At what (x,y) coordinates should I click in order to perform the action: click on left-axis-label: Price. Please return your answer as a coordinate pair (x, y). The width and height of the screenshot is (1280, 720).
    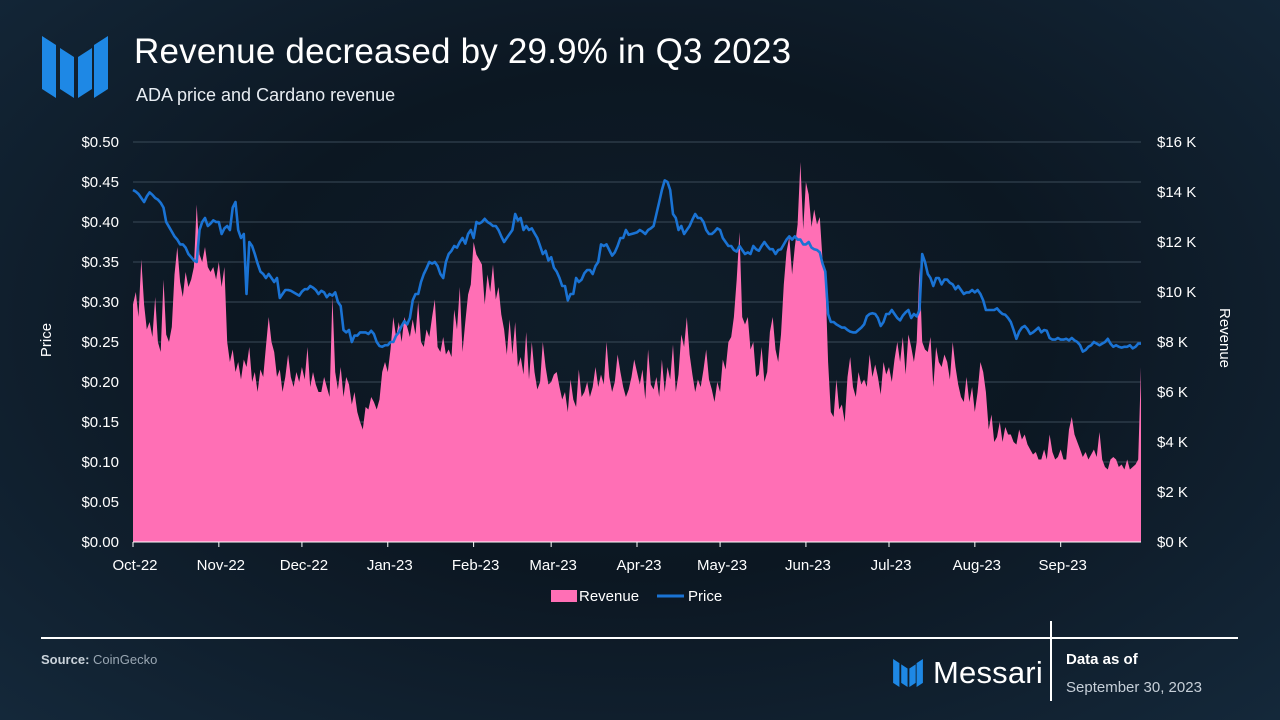
    Looking at the image, I should click on (46, 340).